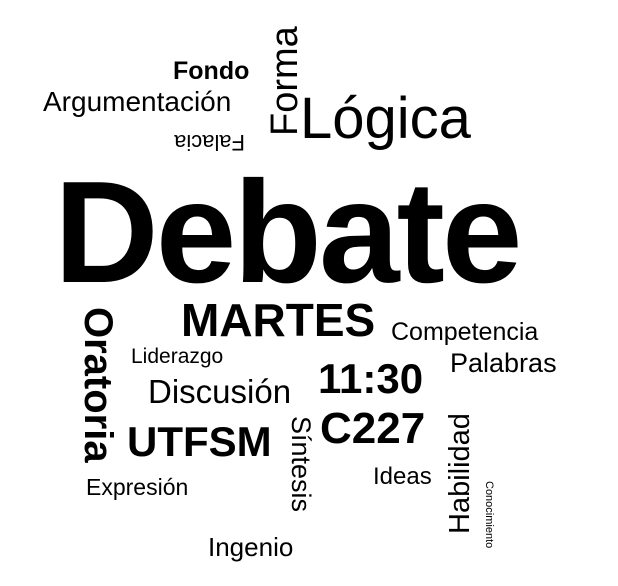 The image size is (618, 586). I want to click on word-forma: Forma, so click(285, 81).